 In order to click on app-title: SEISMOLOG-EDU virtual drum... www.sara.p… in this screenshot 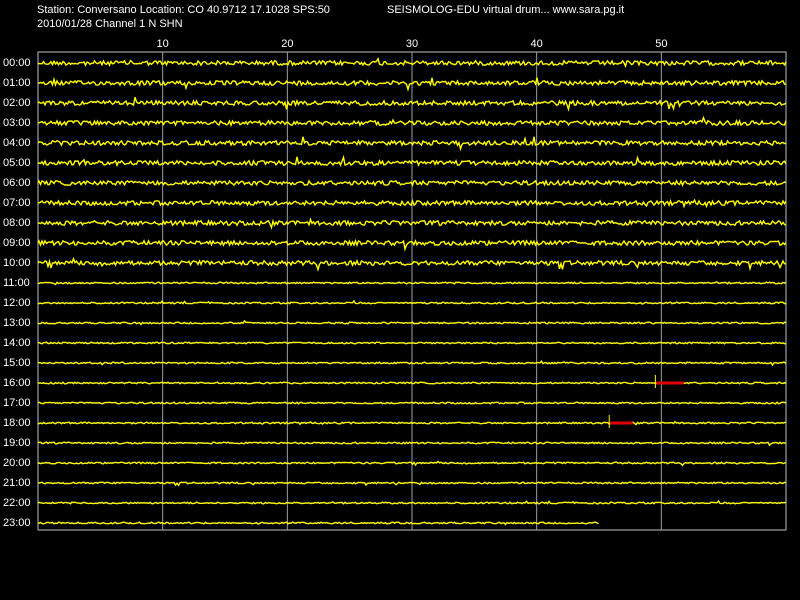, I will do `click(505, 10)`.